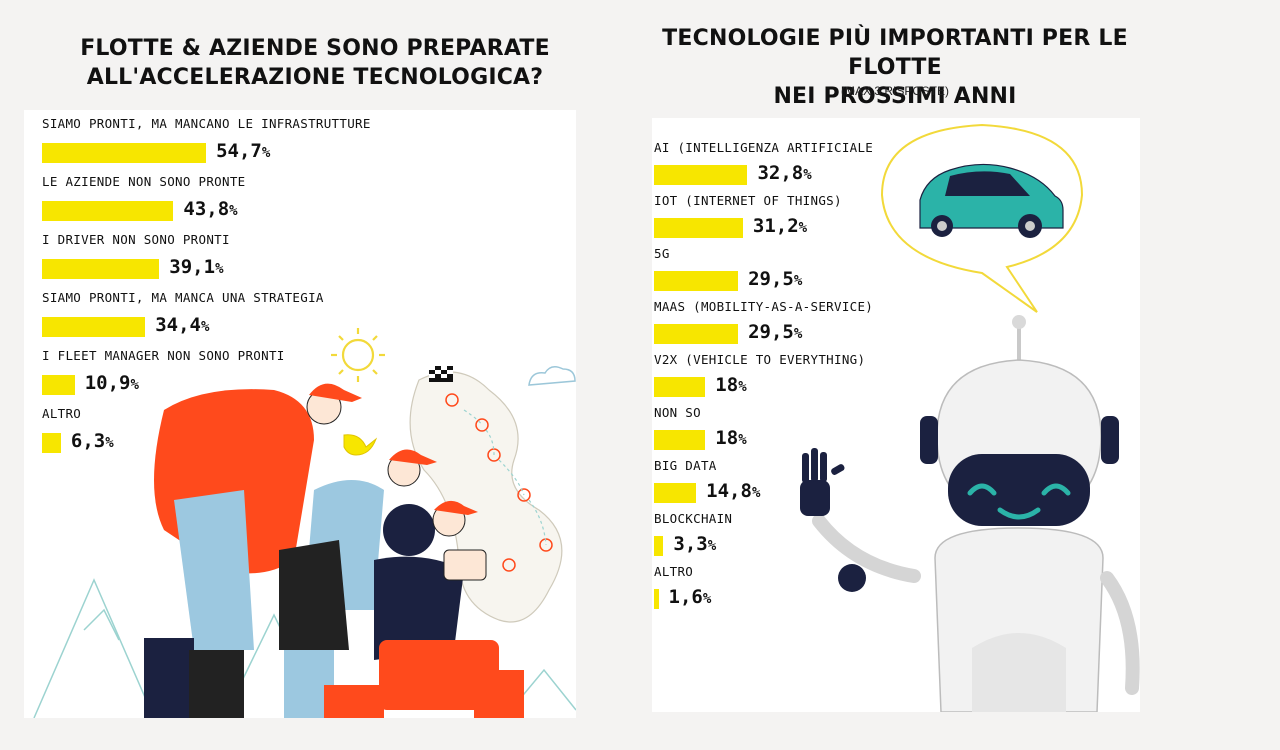 Image resolution: width=1280 pixels, height=750 pixels. What do you see at coordinates (315, 48) in the screenshot?
I see `left-title-line1: FLOTTE & AZIENDE SONO PREPARATE` at bounding box center [315, 48].